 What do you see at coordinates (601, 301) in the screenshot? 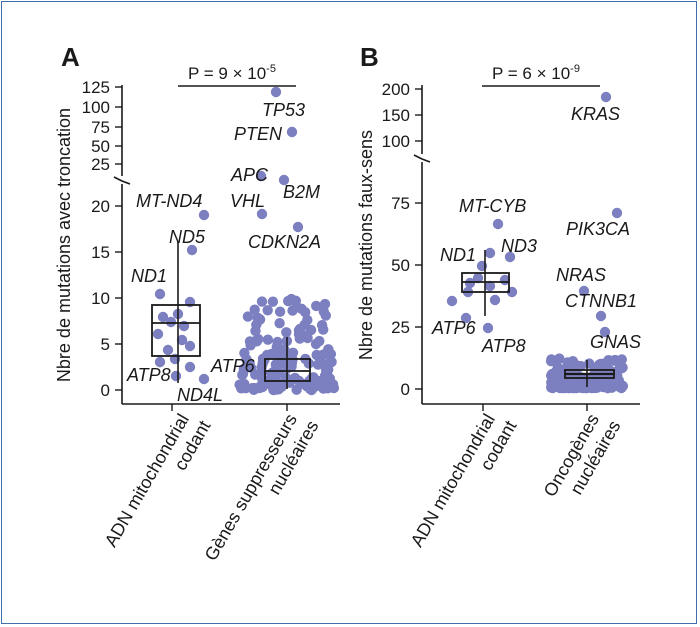
I see `point-label-ctnnb1: CTNNB1` at bounding box center [601, 301].